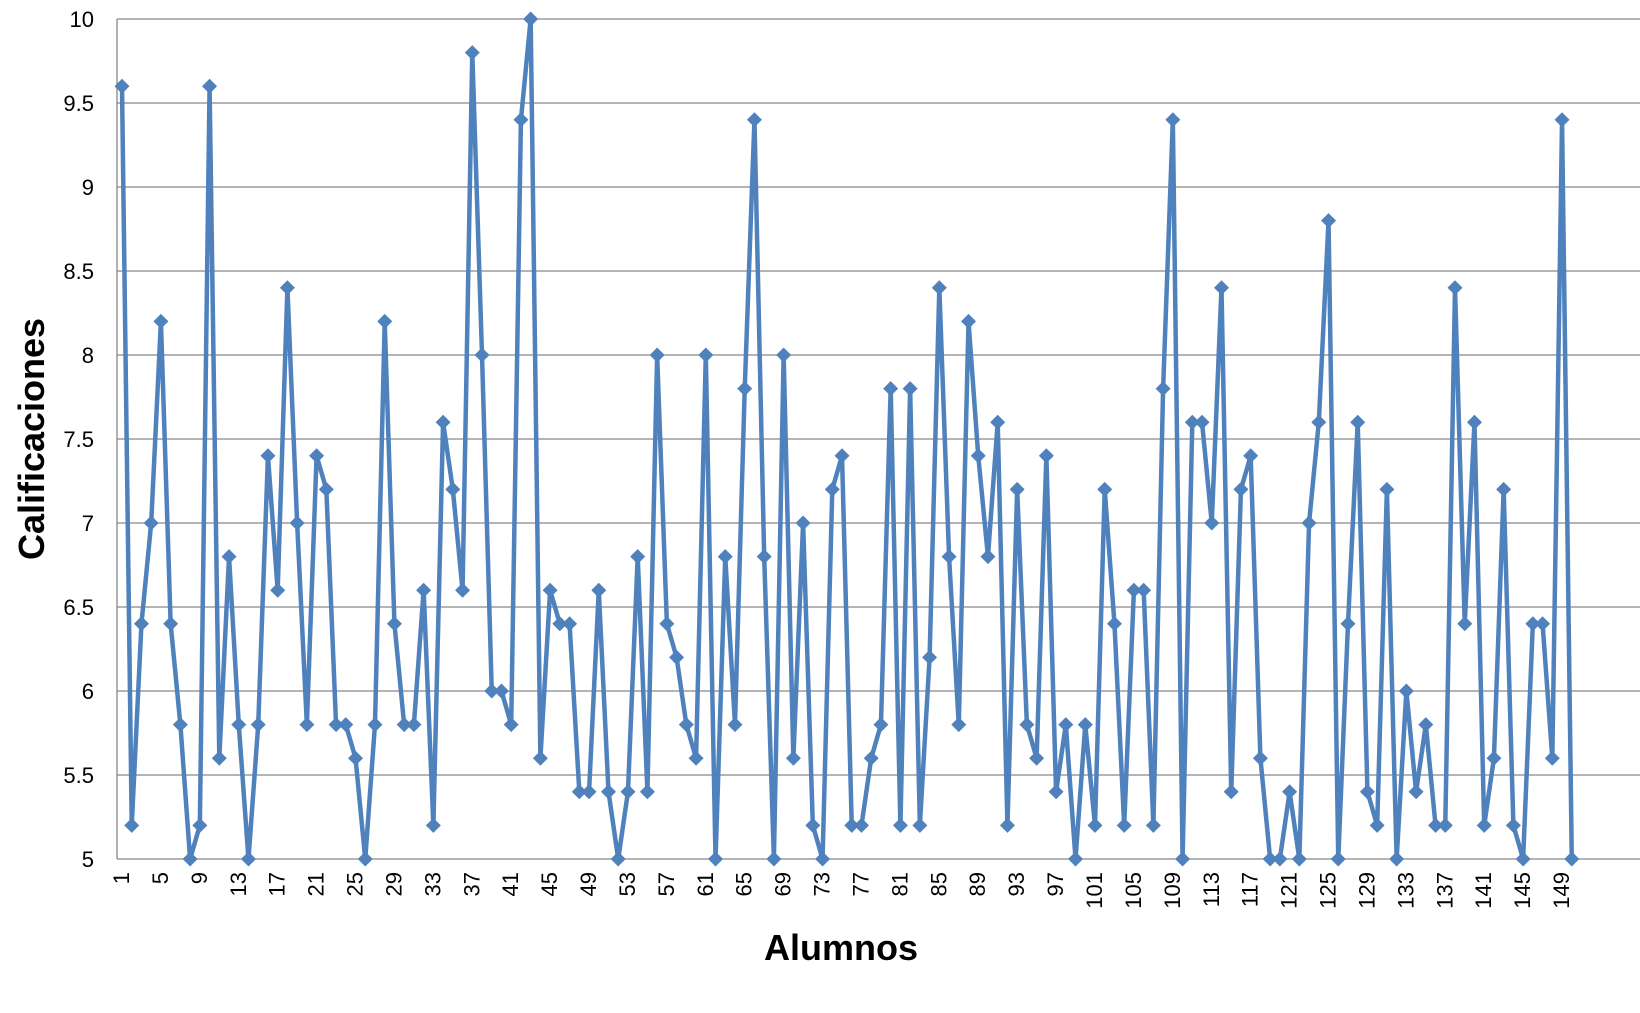 Image resolution: width=1640 pixels, height=1013 pixels. I want to click on y-tick-label: 8.5, so click(78, 271).